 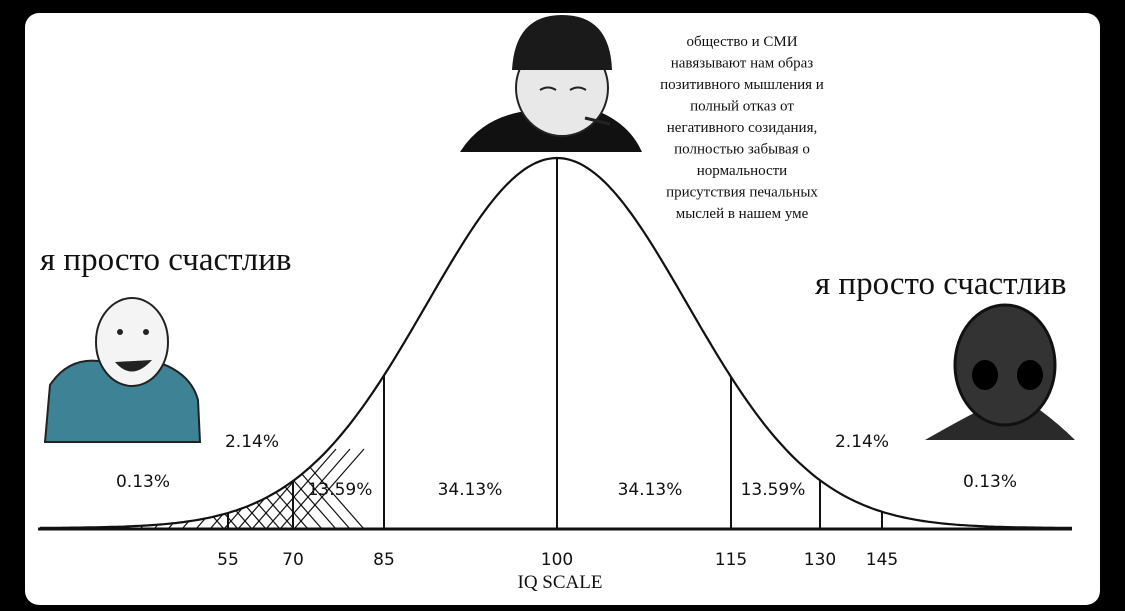 What do you see at coordinates (742, 214) in the screenshot?
I see `quote-line: мыслей в нашем уме` at bounding box center [742, 214].